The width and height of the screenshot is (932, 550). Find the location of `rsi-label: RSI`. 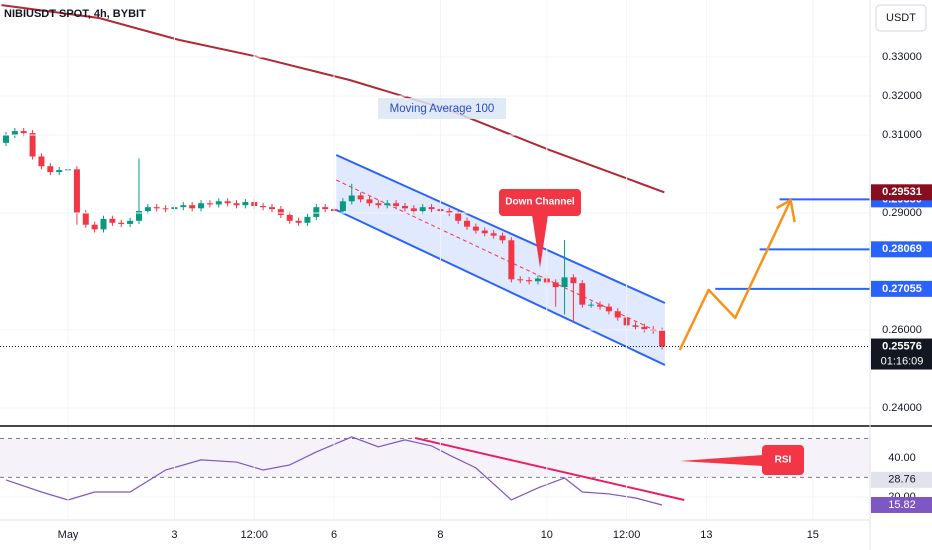

rsi-label: RSI is located at coordinates (783, 460).